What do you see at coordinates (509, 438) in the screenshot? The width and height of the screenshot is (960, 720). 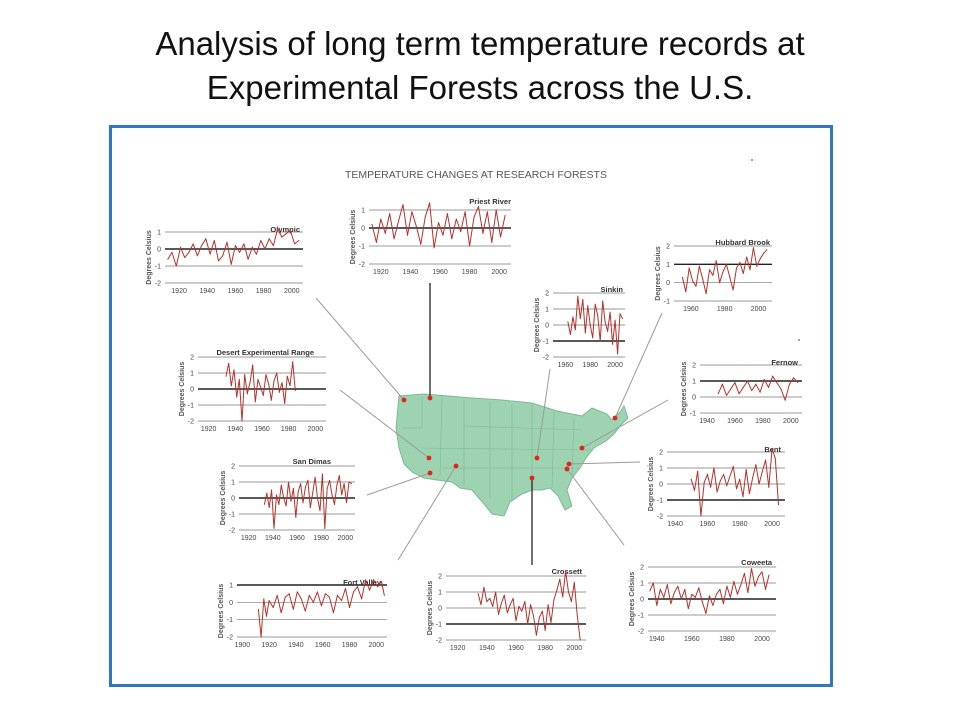 I see `site-markers` at bounding box center [509, 438].